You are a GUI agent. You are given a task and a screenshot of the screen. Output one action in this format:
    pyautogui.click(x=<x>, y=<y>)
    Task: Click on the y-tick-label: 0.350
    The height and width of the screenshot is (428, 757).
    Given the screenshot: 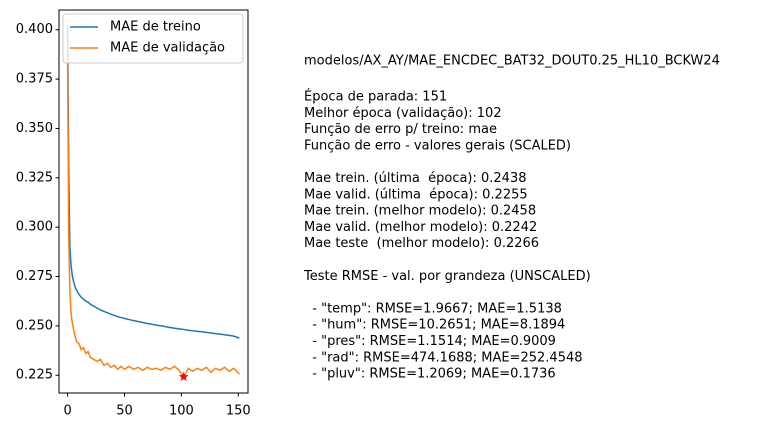 What is the action you would take?
    pyautogui.click(x=34, y=128)
    